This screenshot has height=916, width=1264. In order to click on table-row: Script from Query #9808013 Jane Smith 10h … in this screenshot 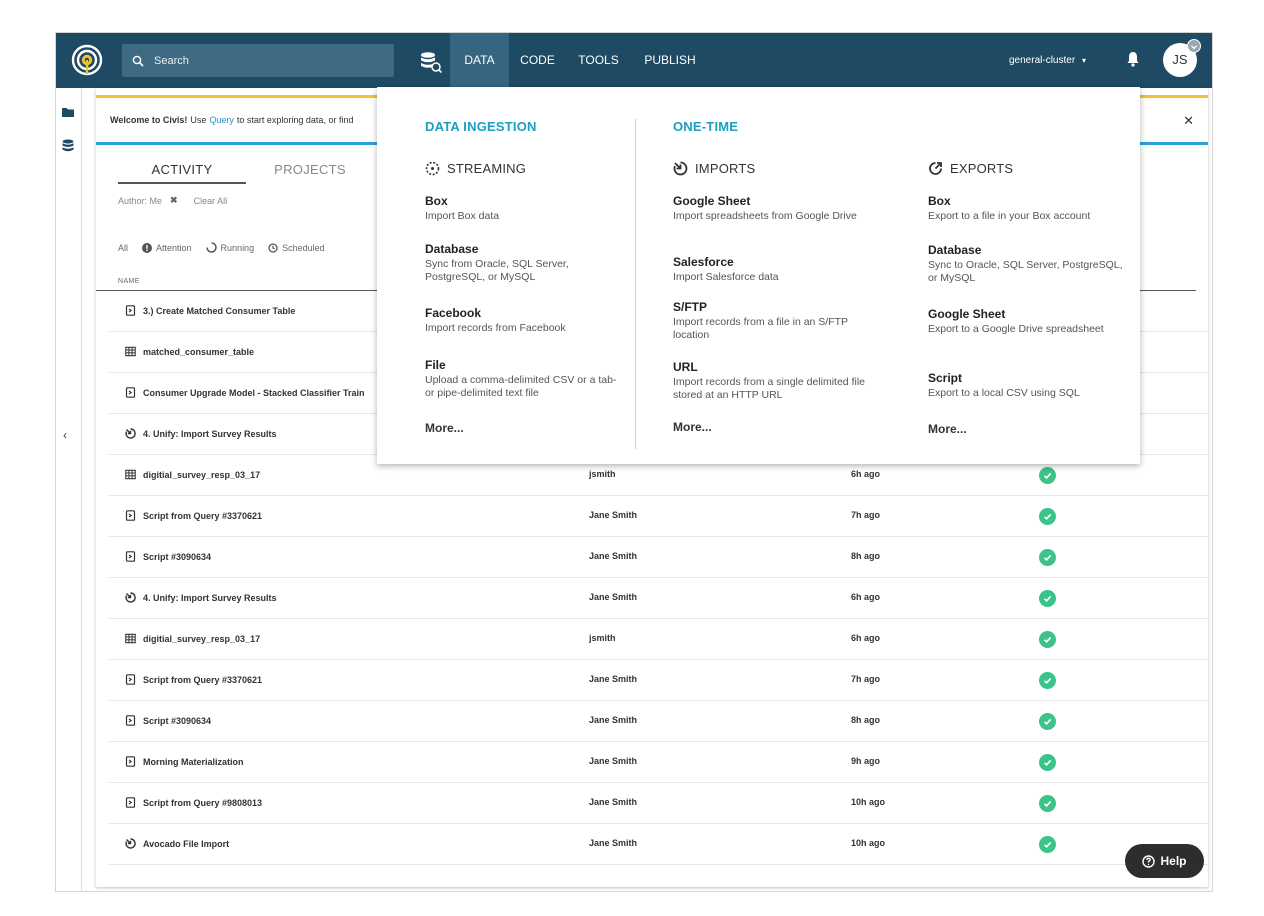, I will do `click(658, 803)`.